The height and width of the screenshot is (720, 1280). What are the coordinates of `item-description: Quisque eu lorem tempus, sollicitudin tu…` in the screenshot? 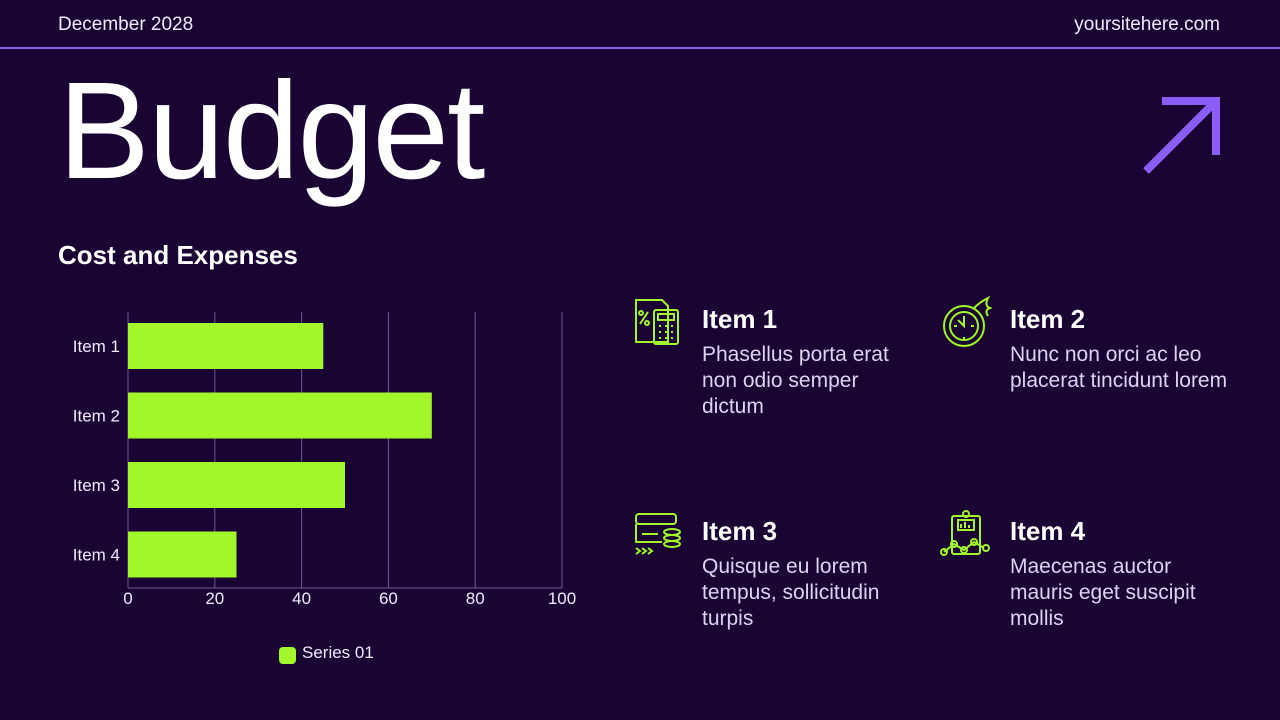 It's located at (791, 592).